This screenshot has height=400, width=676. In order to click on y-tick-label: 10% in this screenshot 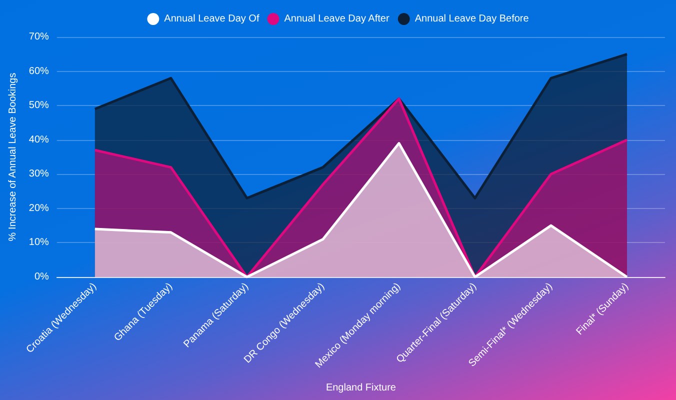, I will do `click(39, 242)`.